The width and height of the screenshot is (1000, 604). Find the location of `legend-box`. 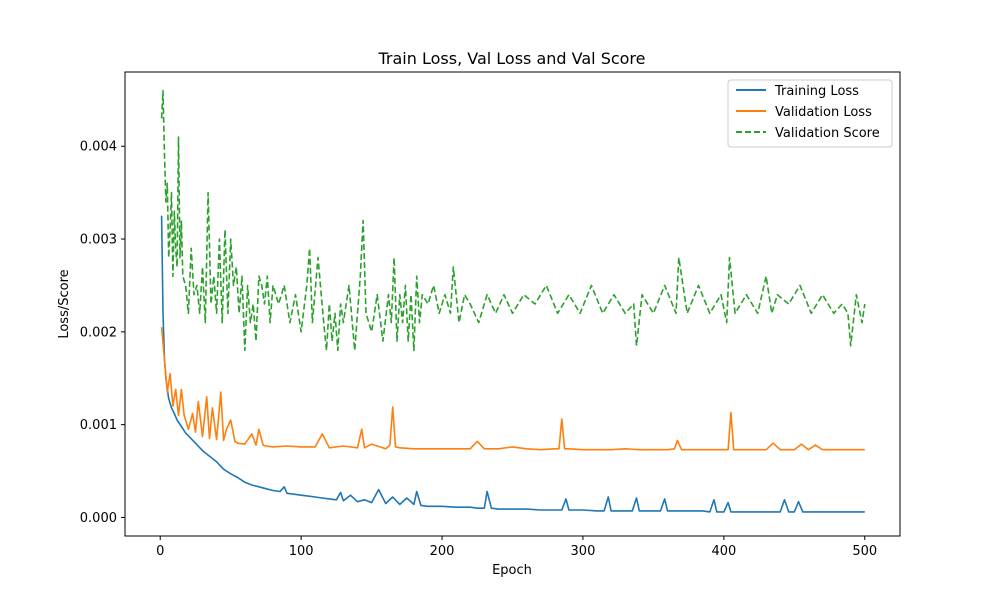

legend-box is located at coordinates (810, 113).